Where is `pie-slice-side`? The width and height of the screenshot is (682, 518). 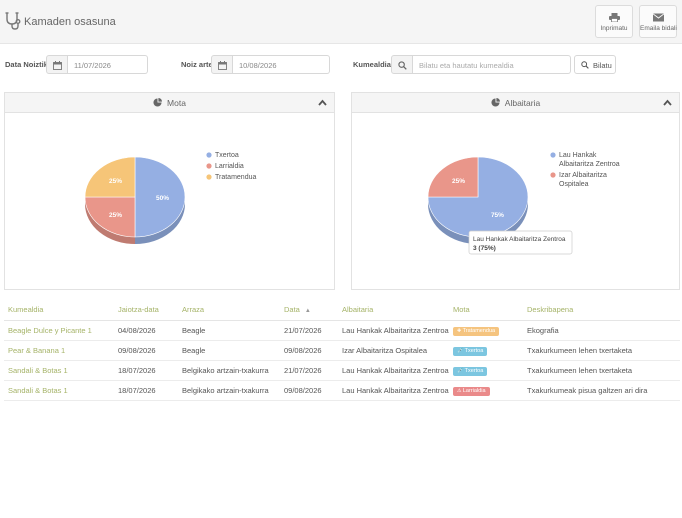 pie-slice-side is located at coordinates (110, 220).